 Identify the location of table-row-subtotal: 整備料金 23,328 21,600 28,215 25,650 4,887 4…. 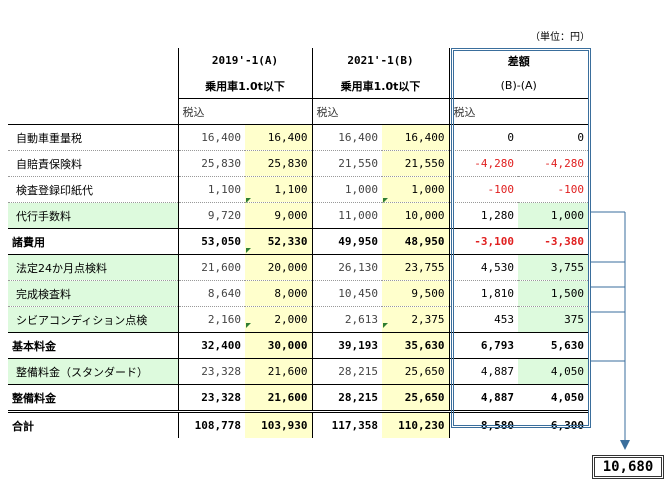
(298, 398).